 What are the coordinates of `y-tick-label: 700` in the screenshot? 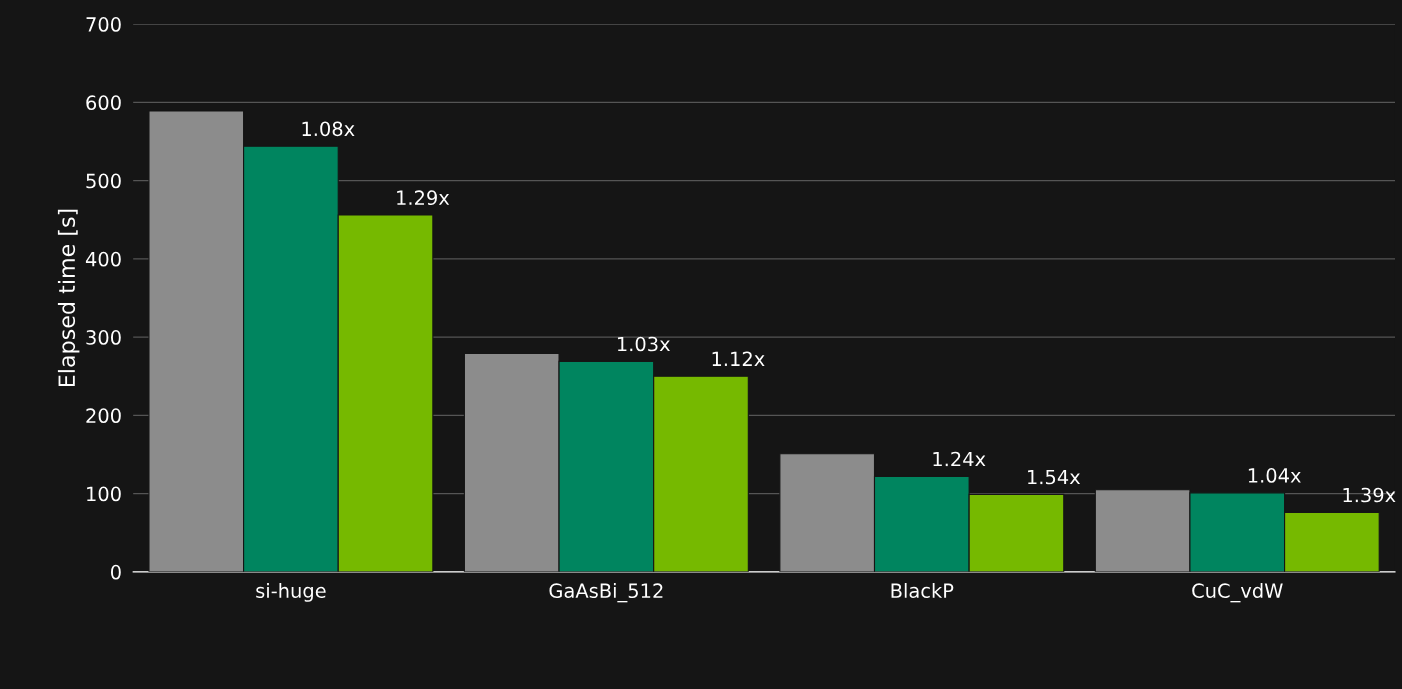 It's located at (103, 24).